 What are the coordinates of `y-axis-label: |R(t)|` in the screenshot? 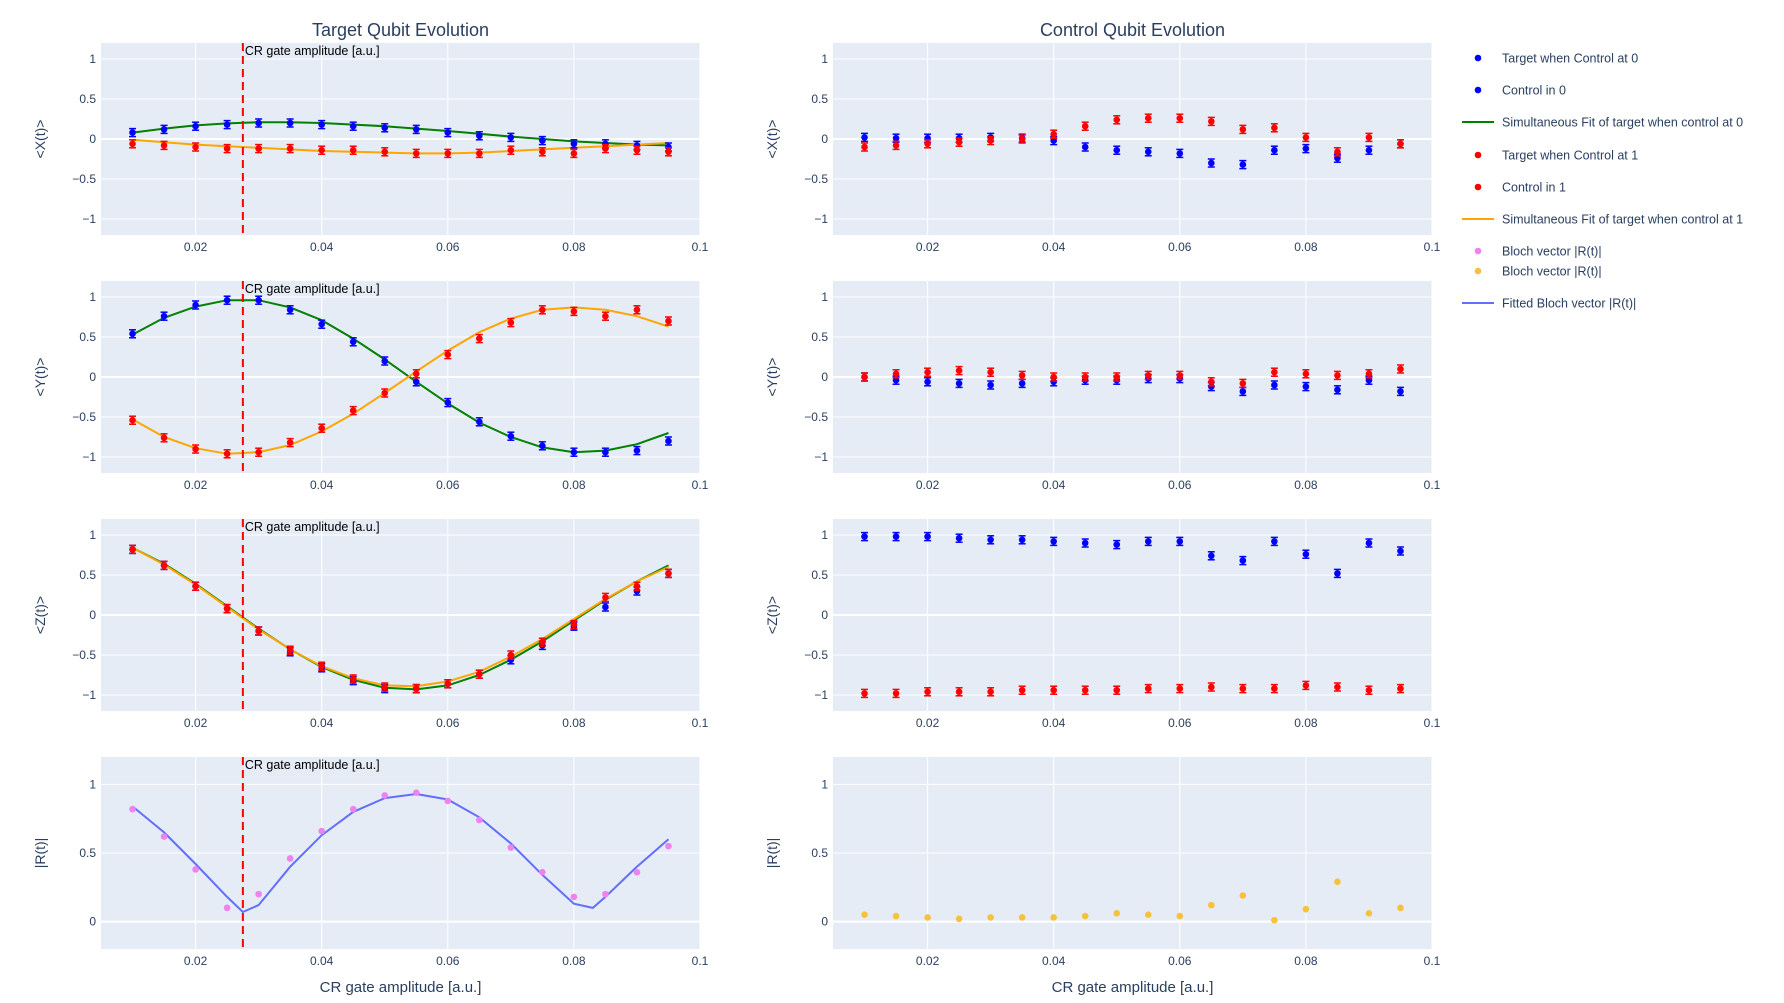 It's located at (40, 853).